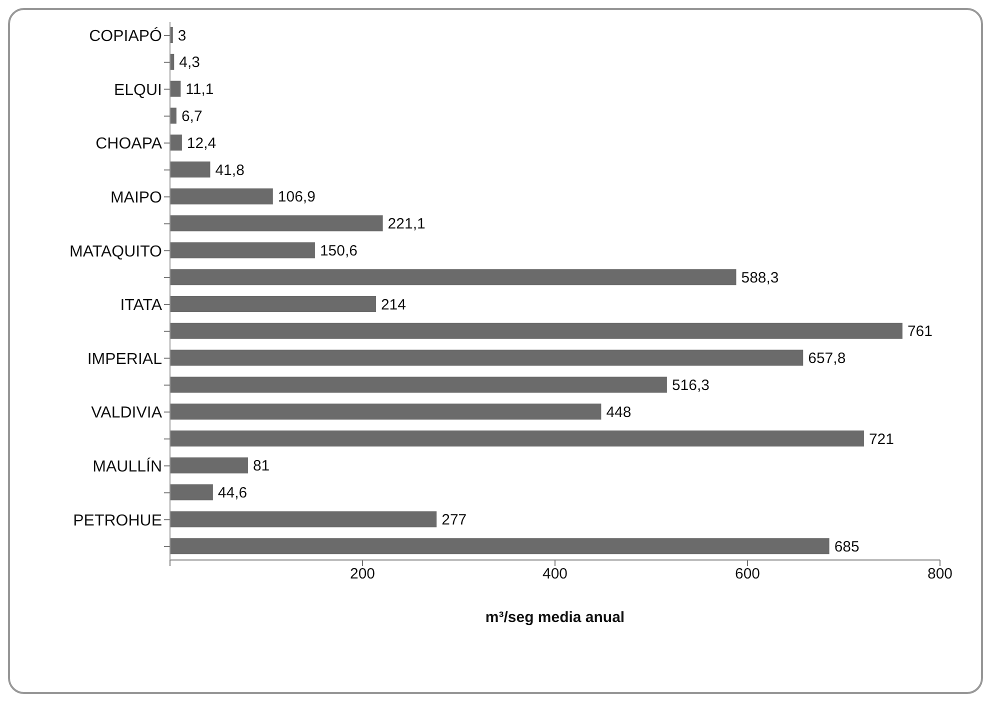 Image resolution: width=995 pixels, height=704 pixels. I want to click on data-label: 4,3, so click(189, 63).